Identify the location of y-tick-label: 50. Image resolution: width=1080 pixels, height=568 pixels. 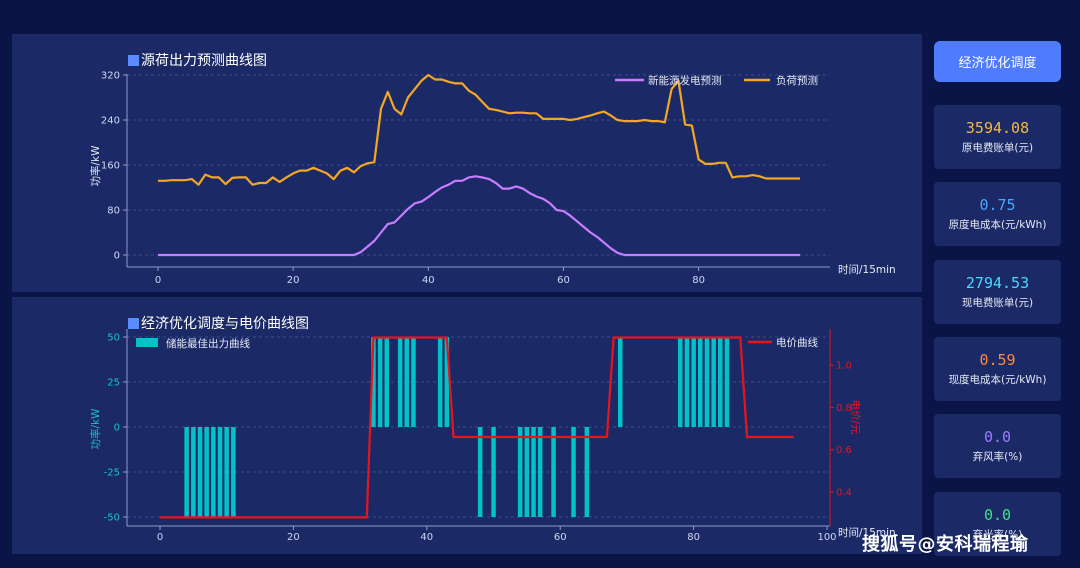
(113, 338).